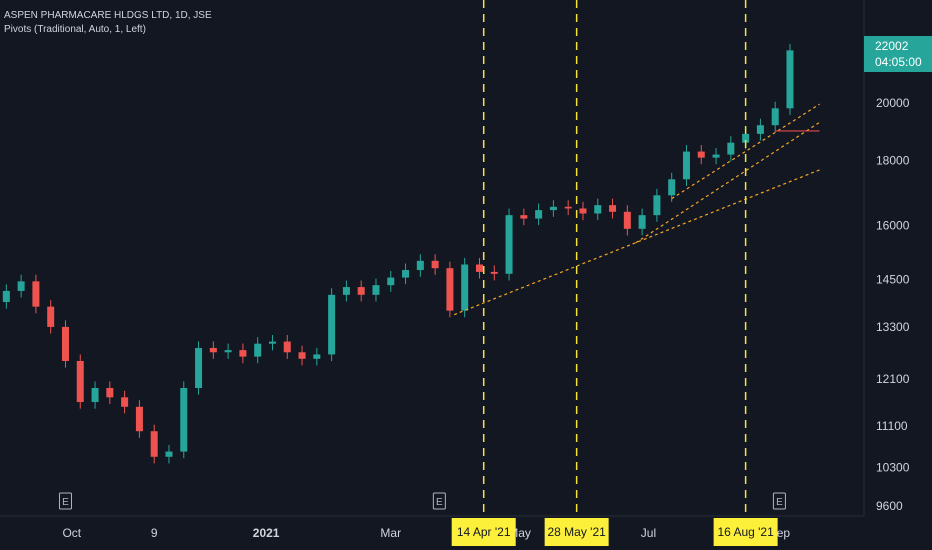  What do you see at coordinates (390, 533) in the screenshot?
I see `time-tick-label: Mar` at bounding box center [390, 533].